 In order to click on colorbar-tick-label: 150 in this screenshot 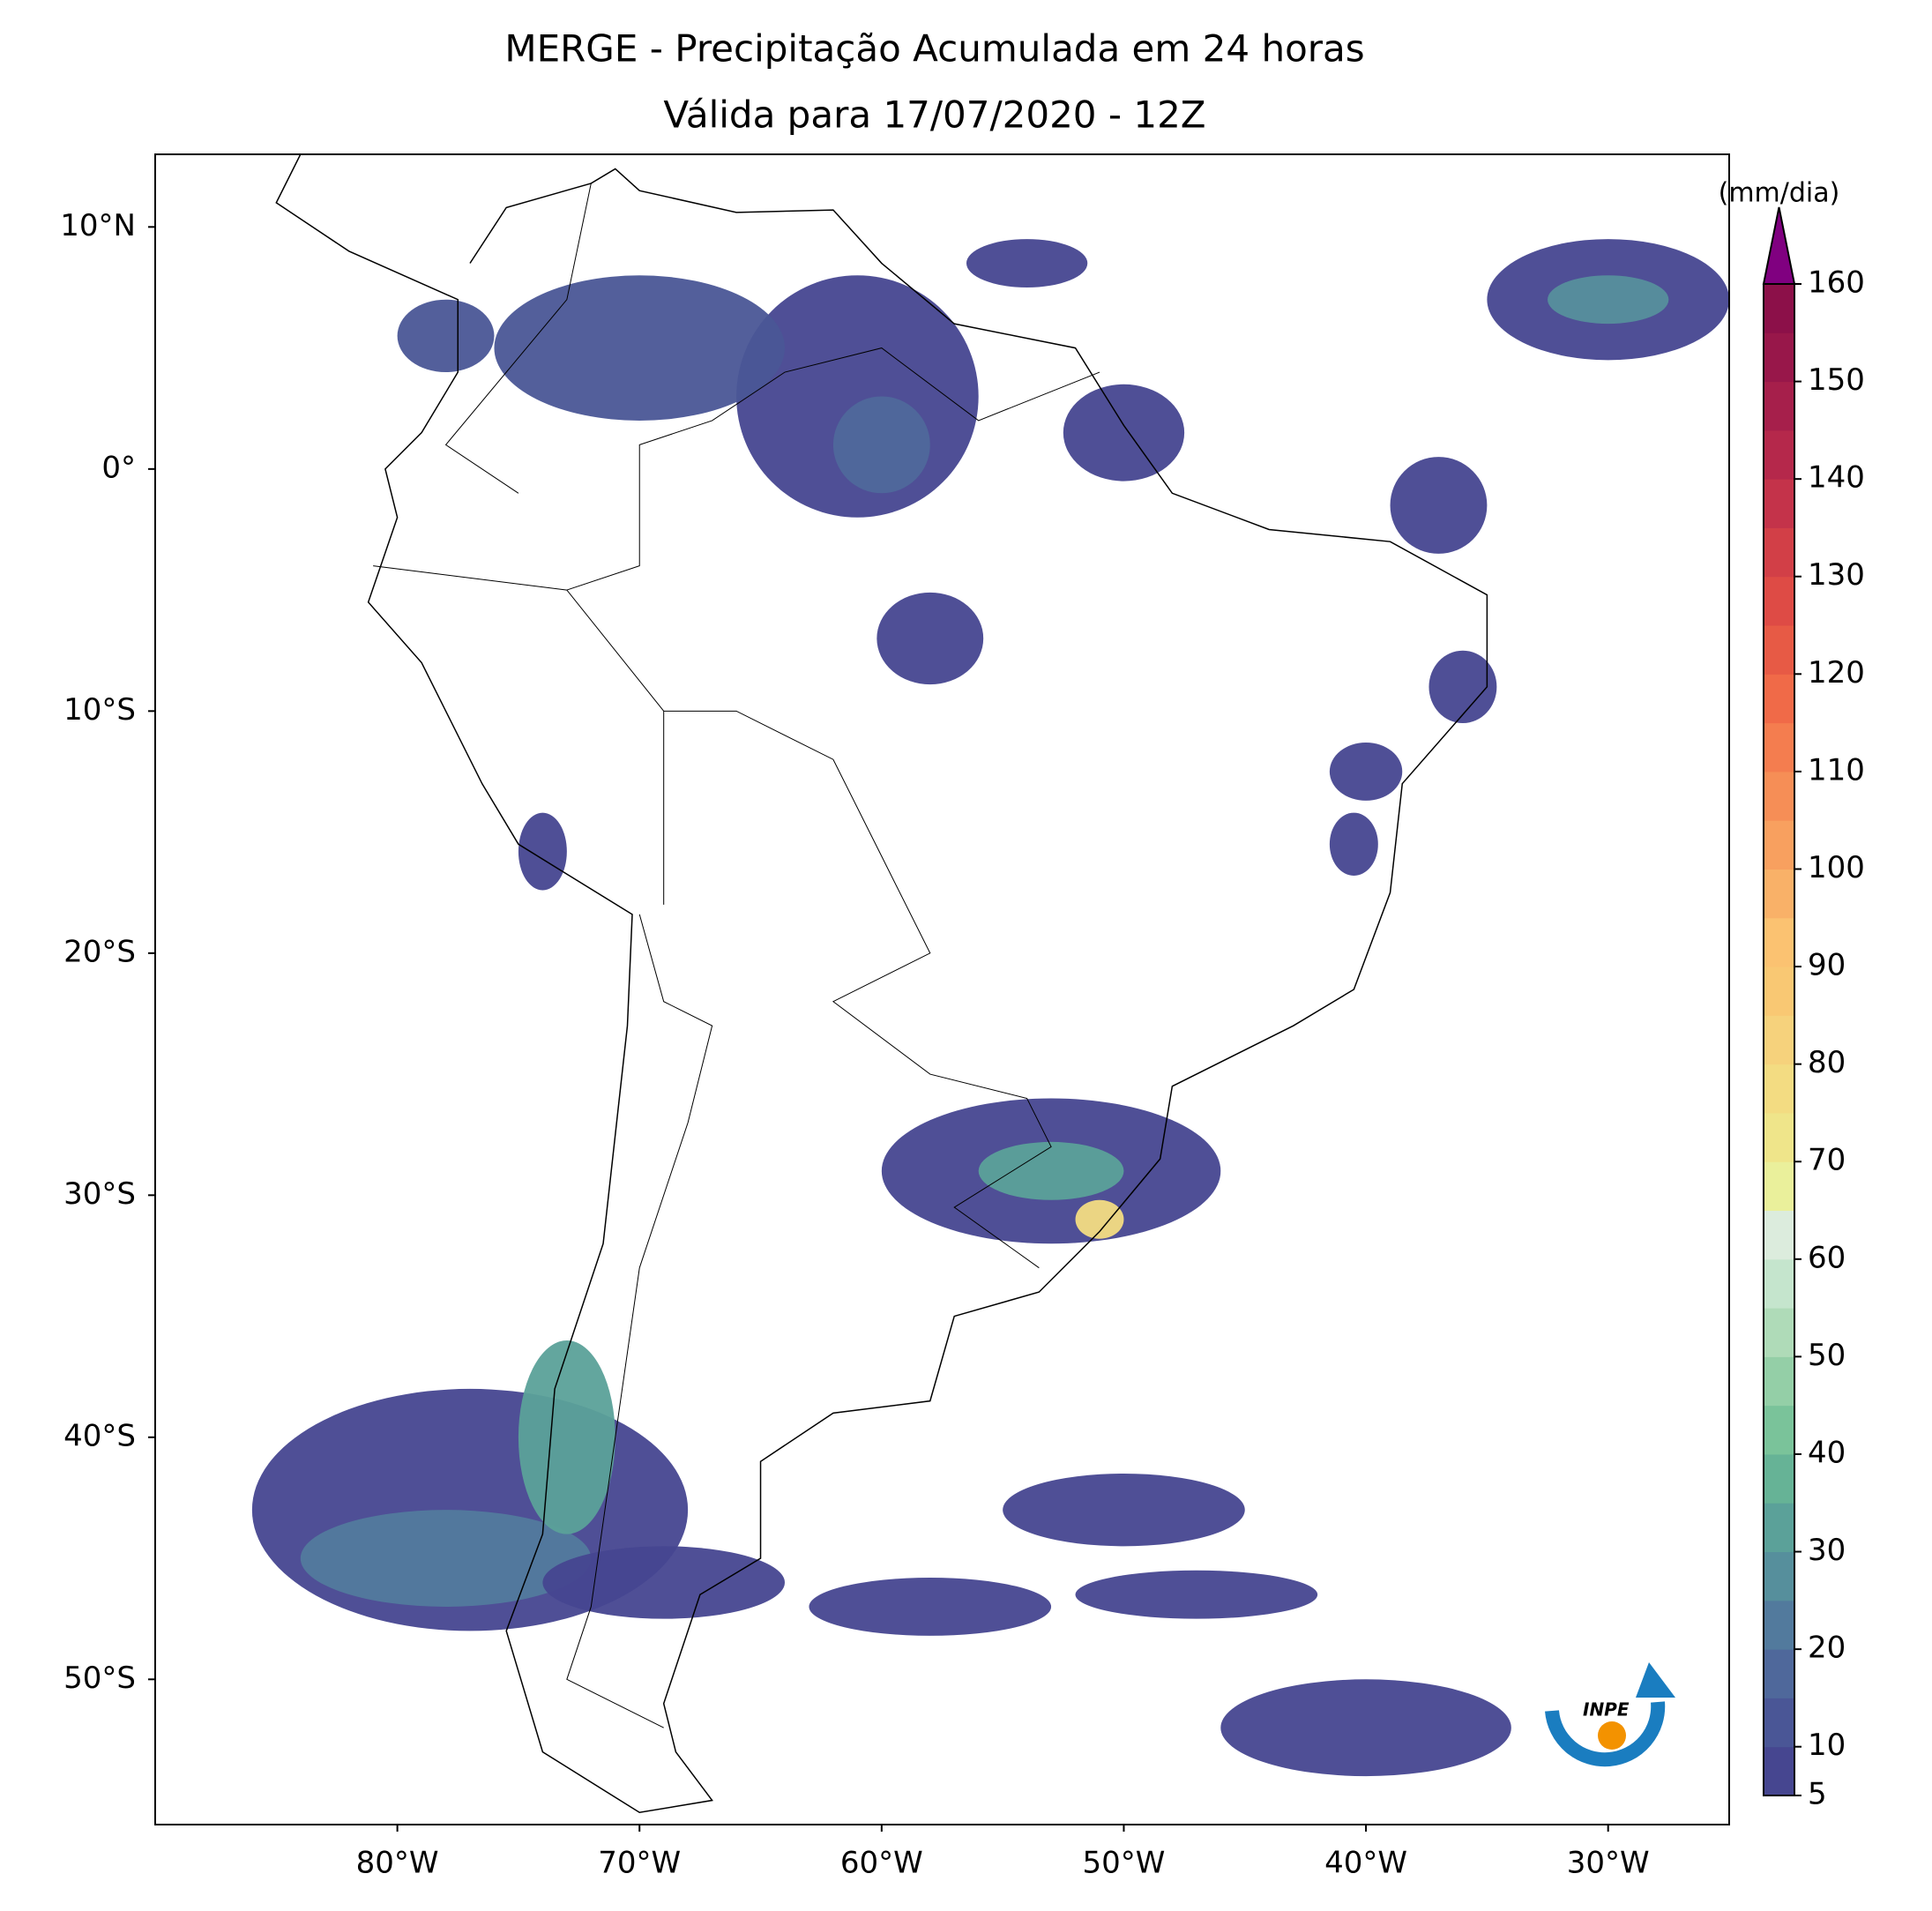, I will do `click(1836, 380)`.